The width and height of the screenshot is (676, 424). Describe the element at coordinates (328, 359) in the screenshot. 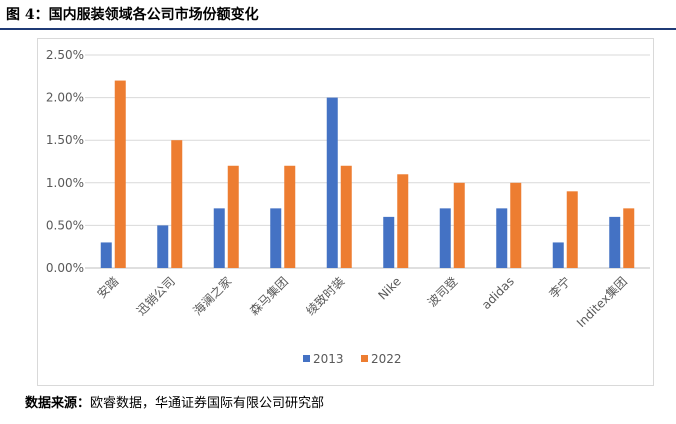

I see `legend-label: 2013` at that location.